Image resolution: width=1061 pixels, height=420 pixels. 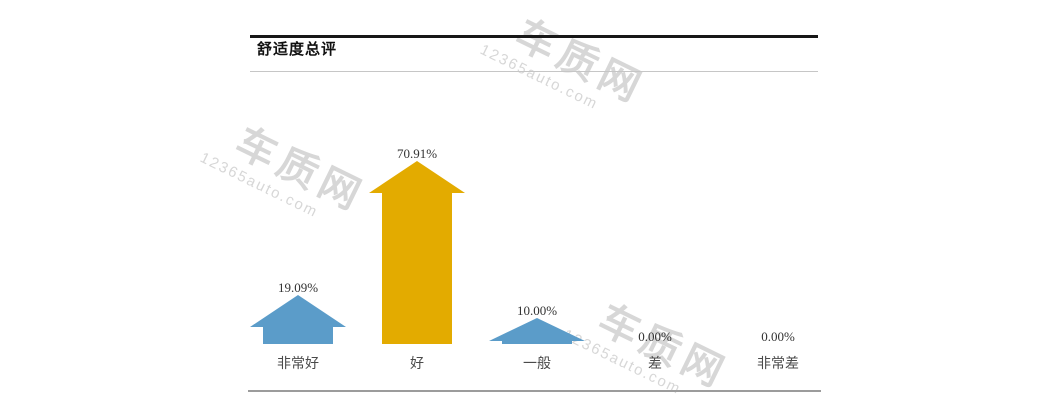 What do you see at coordinates (298, 287) in the screenshot?
I see `value-label-0: 19.09%` at bounding box center [298, 287].